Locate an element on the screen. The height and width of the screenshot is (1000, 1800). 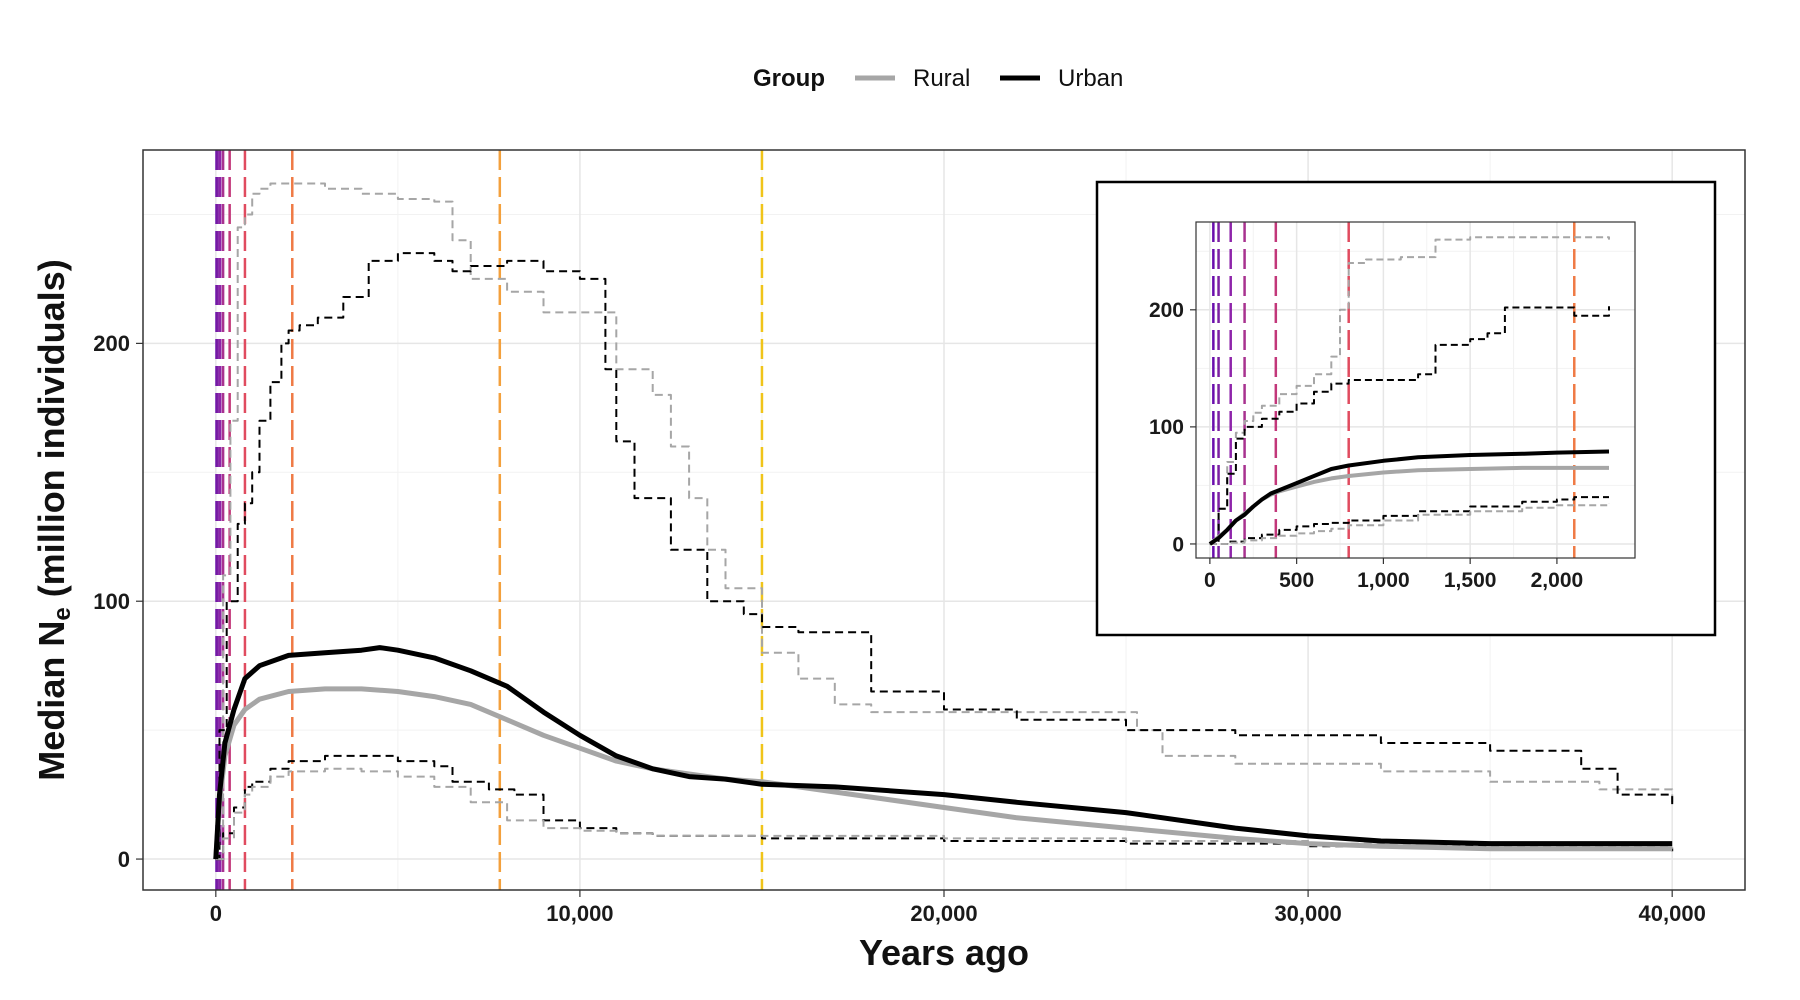
series-line-rural-median is located at coordinates (943, 773).